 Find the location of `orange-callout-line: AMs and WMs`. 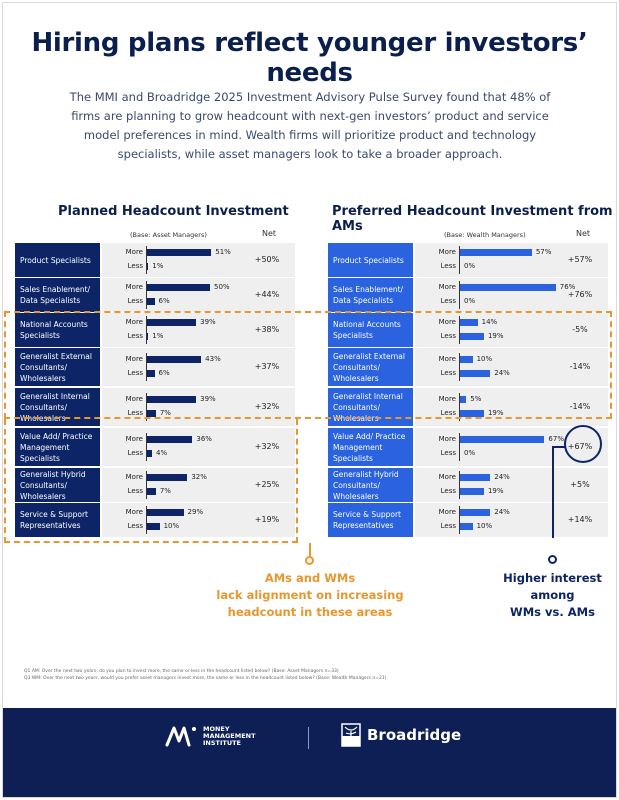

orange-callout-line: AMs and WMs is located at coordinates (310, 578).